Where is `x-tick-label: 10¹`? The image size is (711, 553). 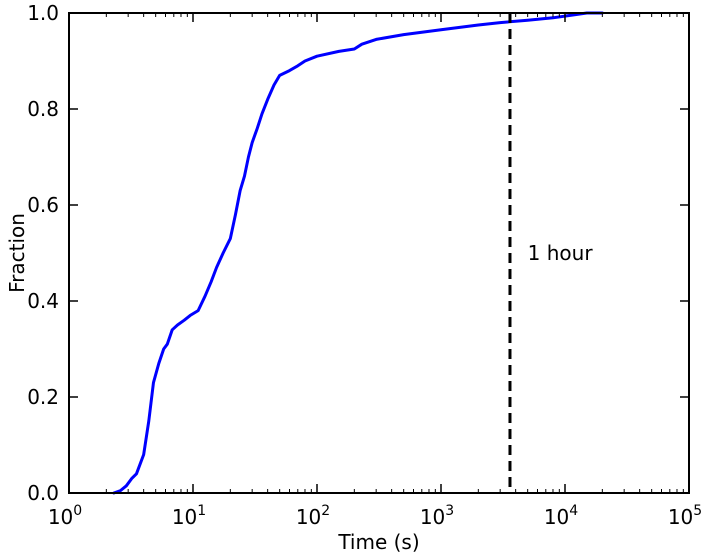
x-tick-label: 10¹ is located at coordinates (189, 516).